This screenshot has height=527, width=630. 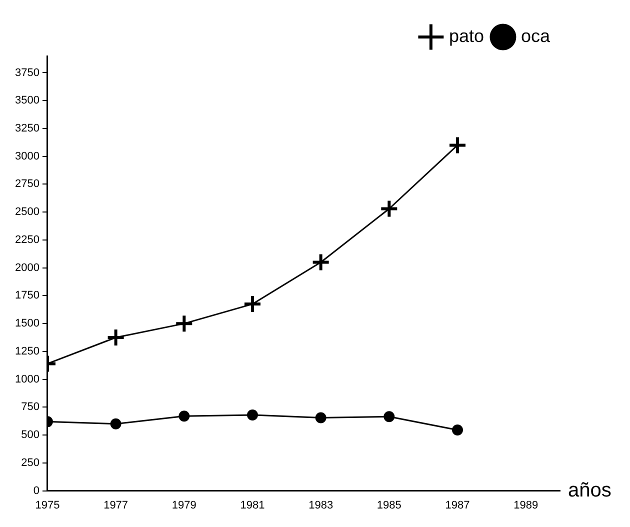 What do you see at coordinates (27, 184) in the screenshot?
I see `y-tick-label: 2750` at bounding box center [27, 184].